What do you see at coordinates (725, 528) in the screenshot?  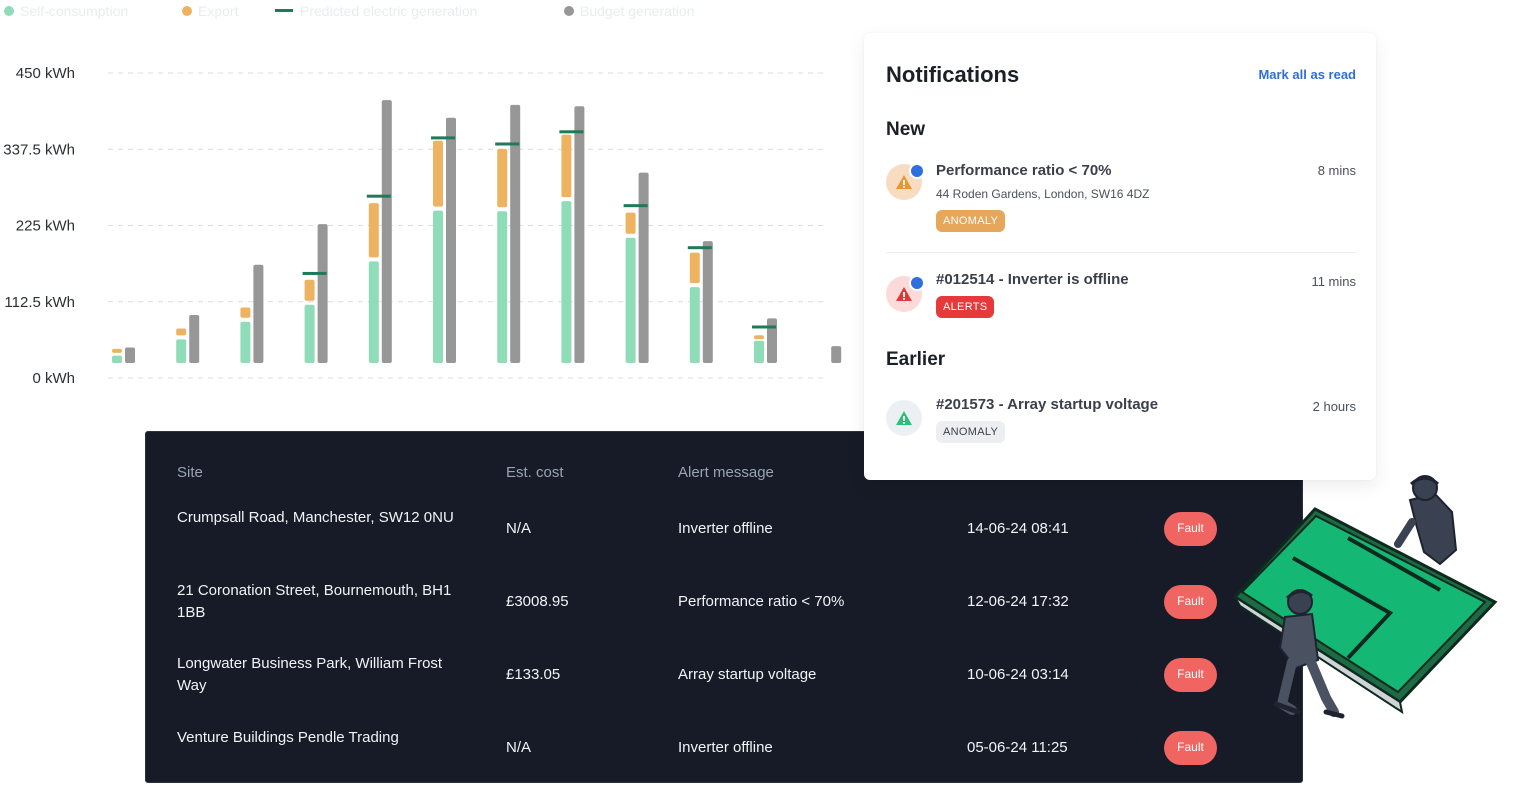 I see `message-cell: Inverter offline` at bounding box center [725, 528].